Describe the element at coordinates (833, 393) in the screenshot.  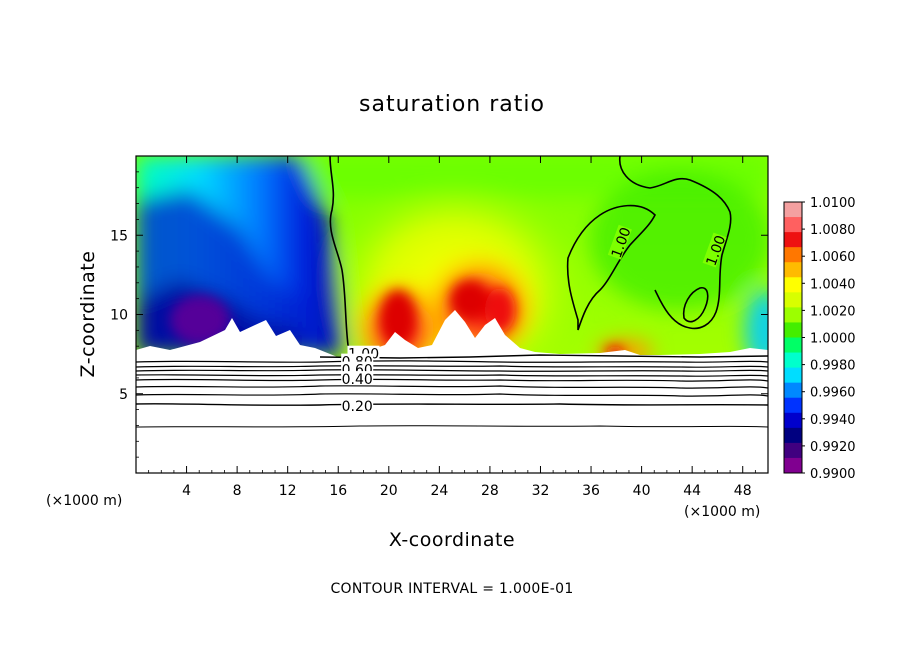
I see `colorbar-tick-label: 0.9960` at that location.